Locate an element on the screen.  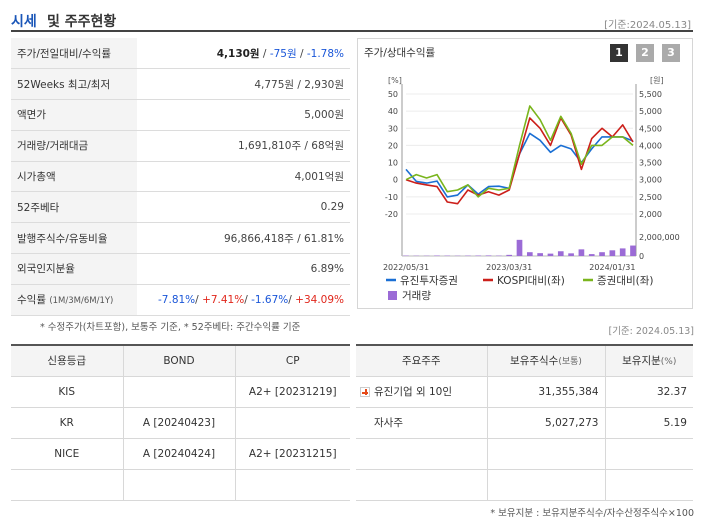
summary-value: 96,866,418주 / 61.81% is located at coordinates (243, 238).